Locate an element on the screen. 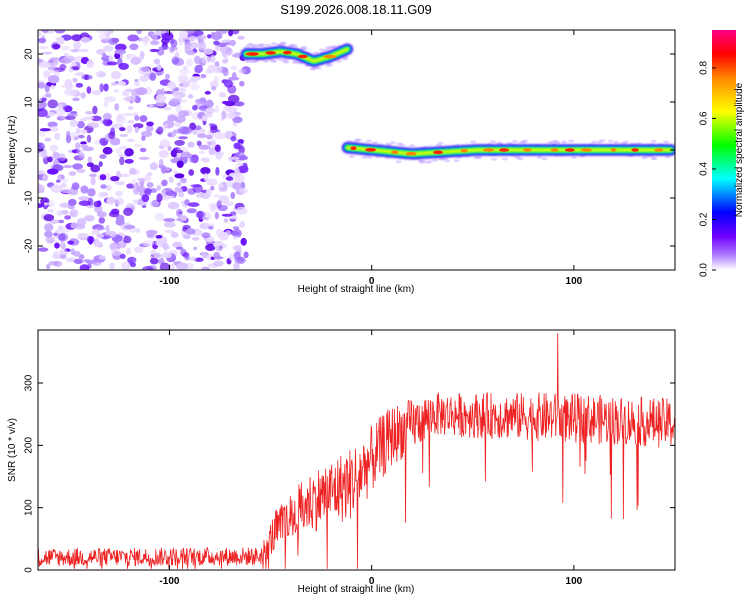 This screenshot has height=600, width=750. y-tick-label: 200 is located at coordinates (29, 445).